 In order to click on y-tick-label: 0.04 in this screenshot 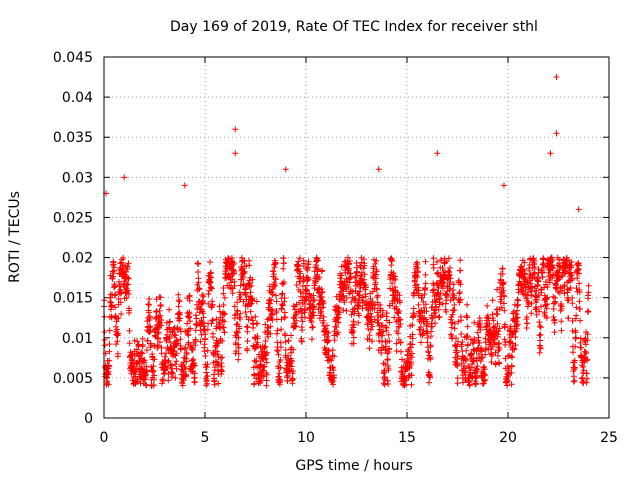, I will do `click(77, 98)`.